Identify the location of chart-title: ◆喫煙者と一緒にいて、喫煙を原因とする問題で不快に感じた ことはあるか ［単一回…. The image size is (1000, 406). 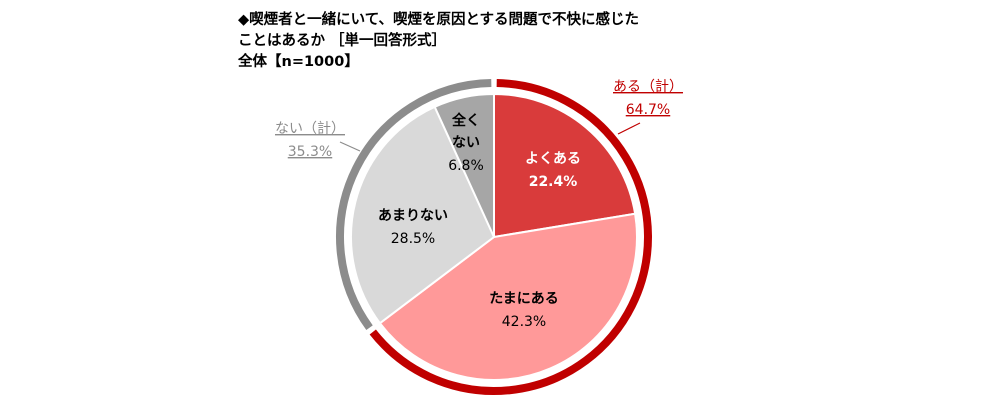
(438, 41).